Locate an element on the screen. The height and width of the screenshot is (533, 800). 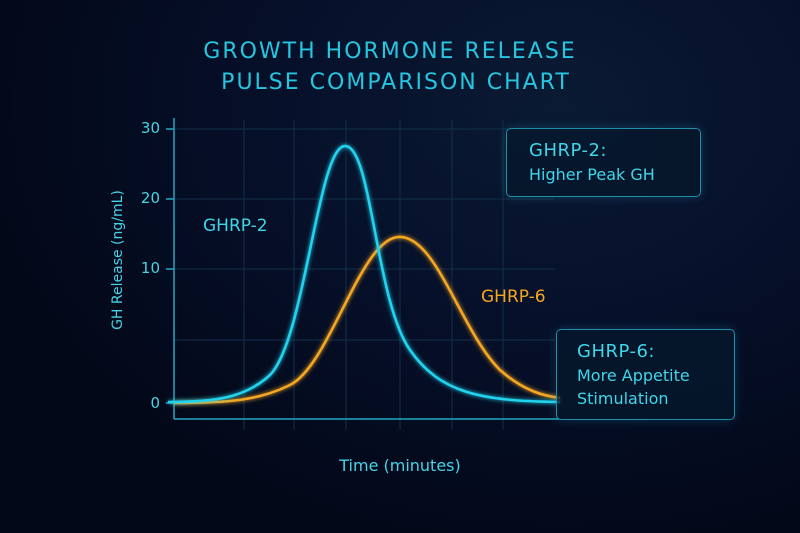
y-tick-20: 20 is located at coordinates (150, 198).